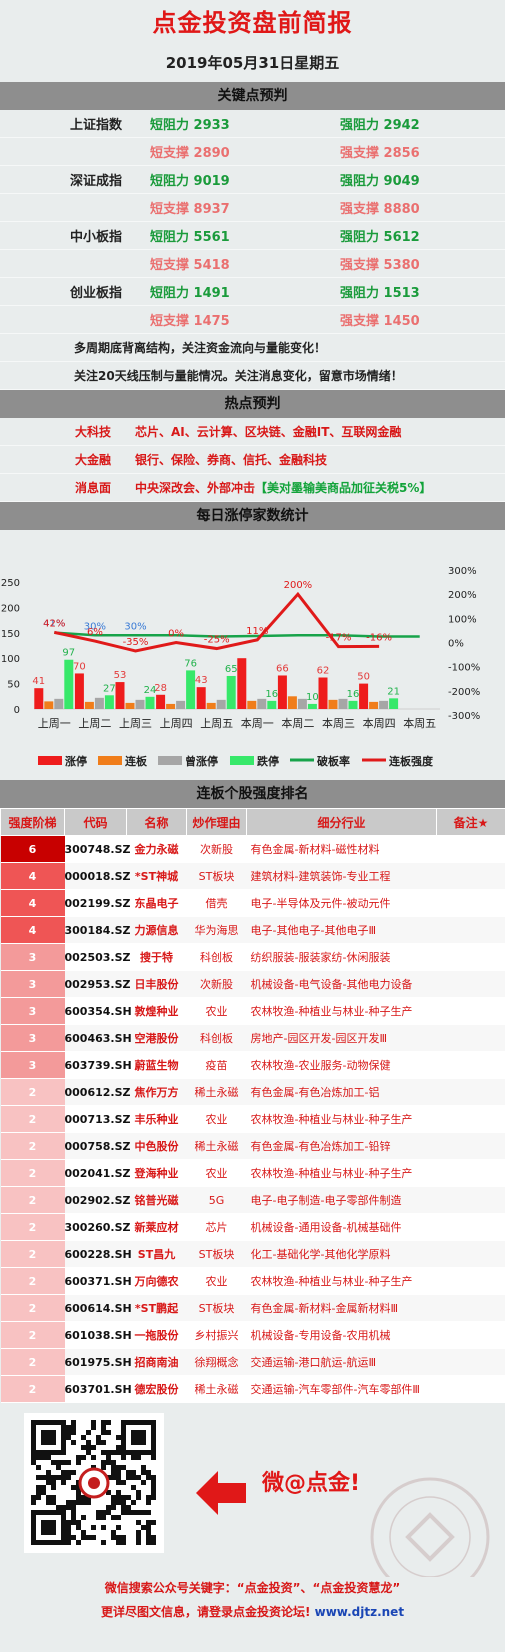 The image size is (505, 1652). I want to click on stock-name: *ST神城, so click(156, 876).